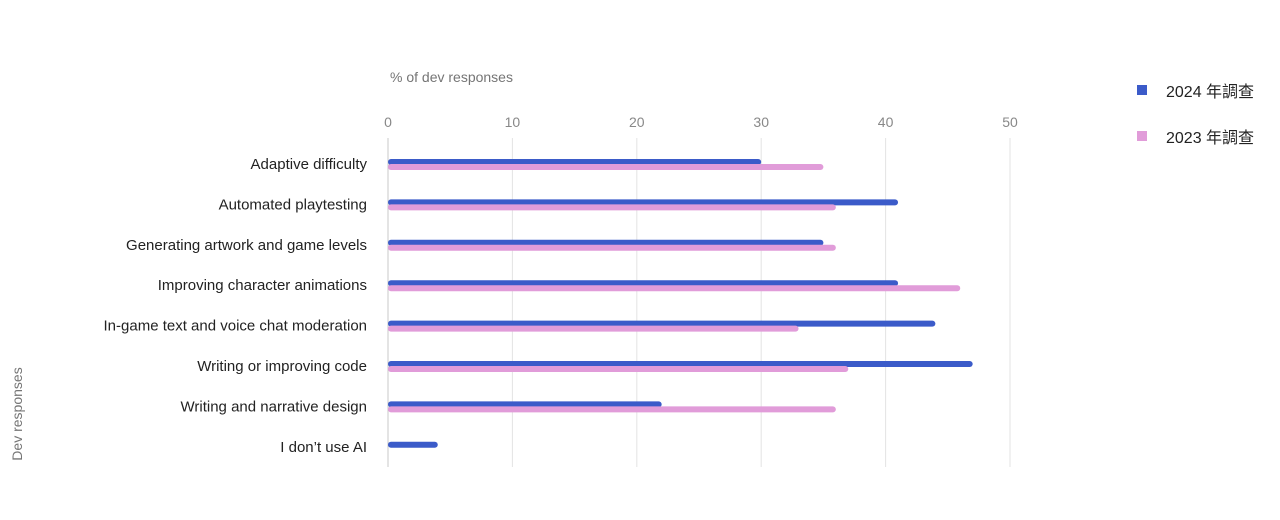  I want to click on x-tick-label-40: 40, so click(886, 122).